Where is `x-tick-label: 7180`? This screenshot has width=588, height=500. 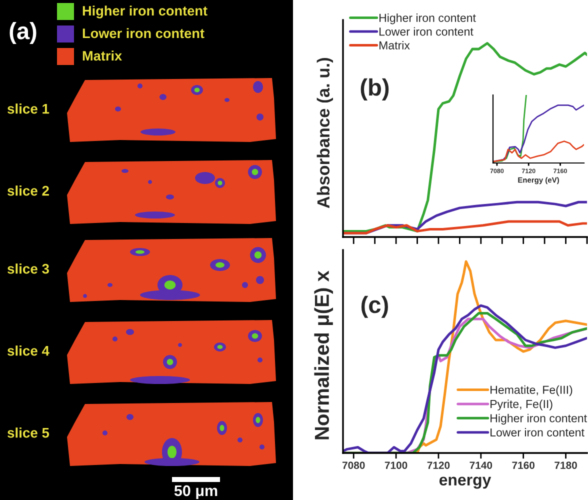
x-tick-label: 7180 is located at coordinates (565, 465).